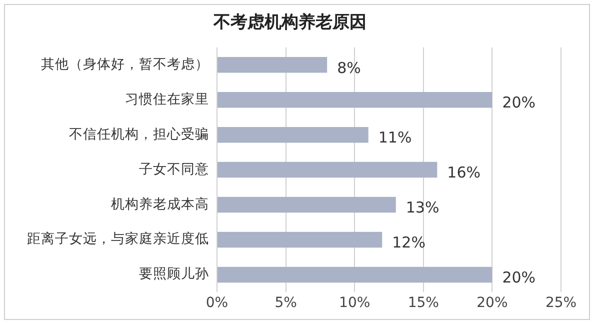 This screenshot has width=594, height=324. What do you see at coordinates (174, 169) in the screenshot?
I see `y-tick-label: 子女不同意` at bounding box center [174, 169].